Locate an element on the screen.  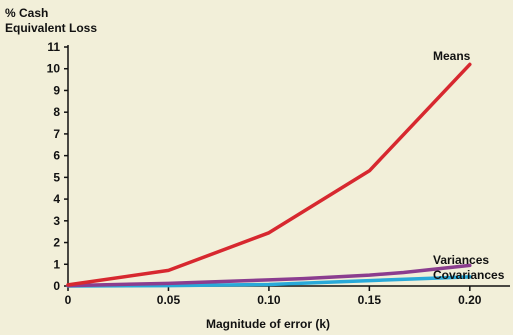
y-tick-label: 4 is located at coordinates (56, 199).